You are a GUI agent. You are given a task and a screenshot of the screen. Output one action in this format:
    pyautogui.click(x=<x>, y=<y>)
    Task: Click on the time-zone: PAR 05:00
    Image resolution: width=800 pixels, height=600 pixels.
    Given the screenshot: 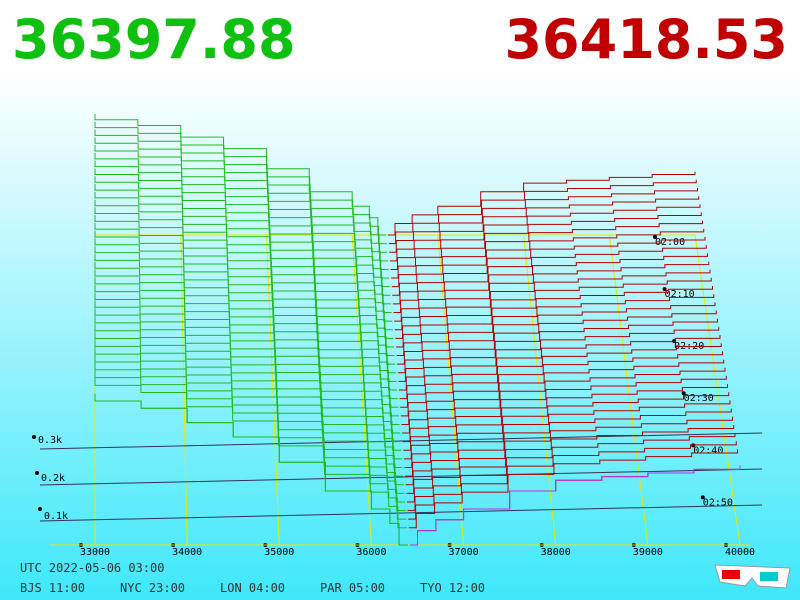 What is the action you would take?
    pyautogui.click(x=352, y=588)
    